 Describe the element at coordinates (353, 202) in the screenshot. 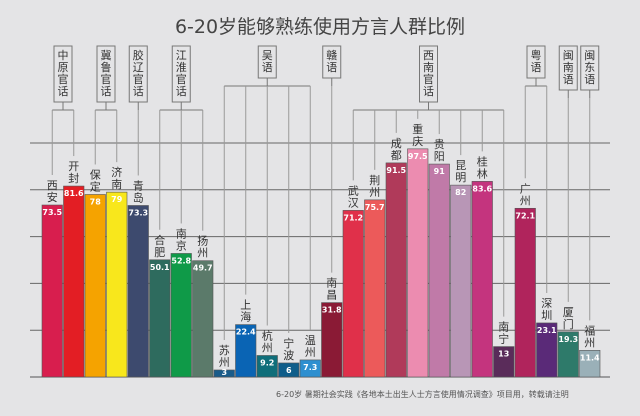

I see `svg-text: 汉` at that location.